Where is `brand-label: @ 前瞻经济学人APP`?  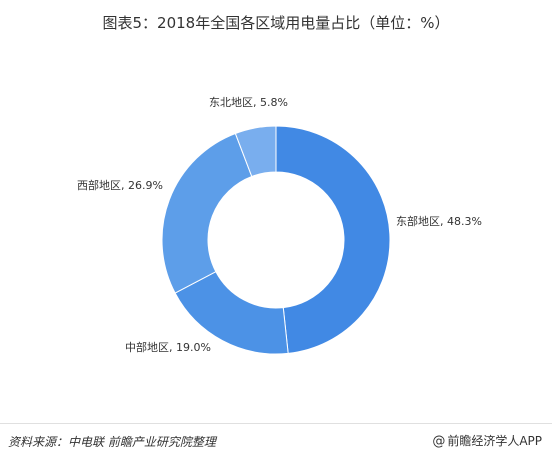 brand-label: @ 前瞻经济学人APP is located at coordinates (487, 440).